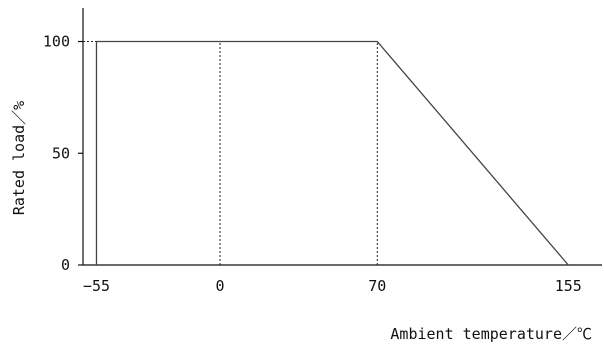 The image size is (604, 351). I want to click on x-tick-label-0: −55, so click(96, 286).